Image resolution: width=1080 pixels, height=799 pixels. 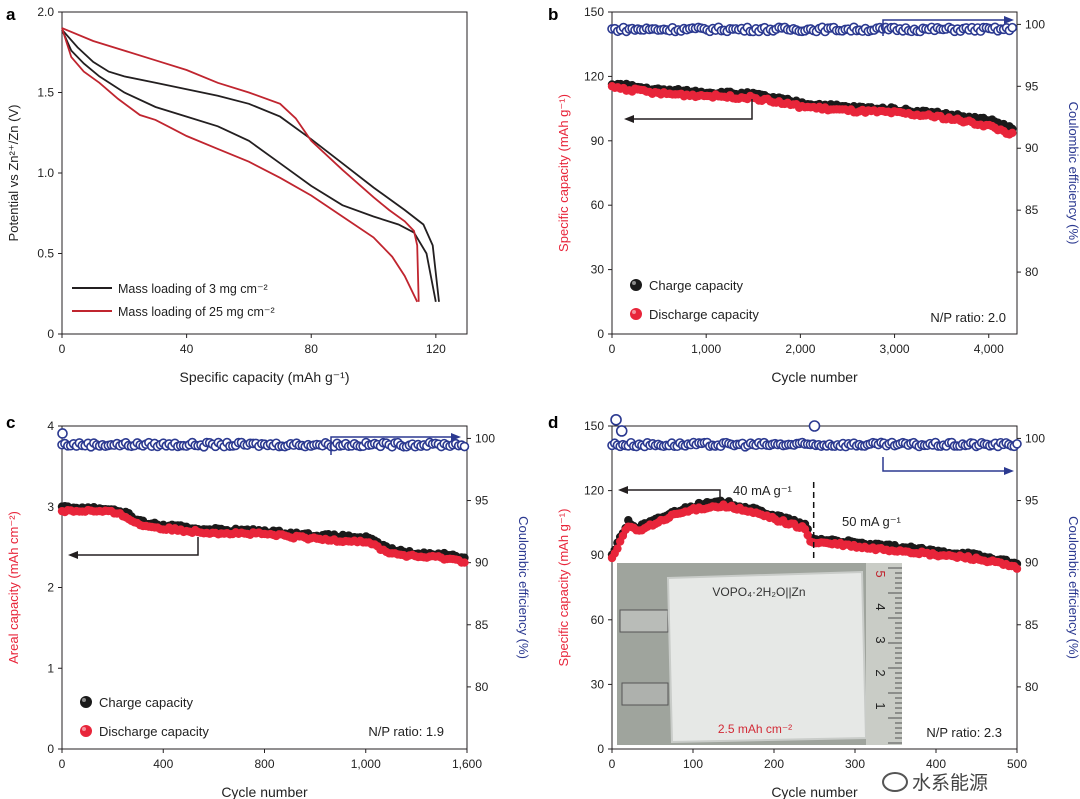 What do you see at coordinates (1073, 173) in the screenshot?
I see `y2-axis-label: Coulombic efficiency (%)` at bounding box center [1073, 173].